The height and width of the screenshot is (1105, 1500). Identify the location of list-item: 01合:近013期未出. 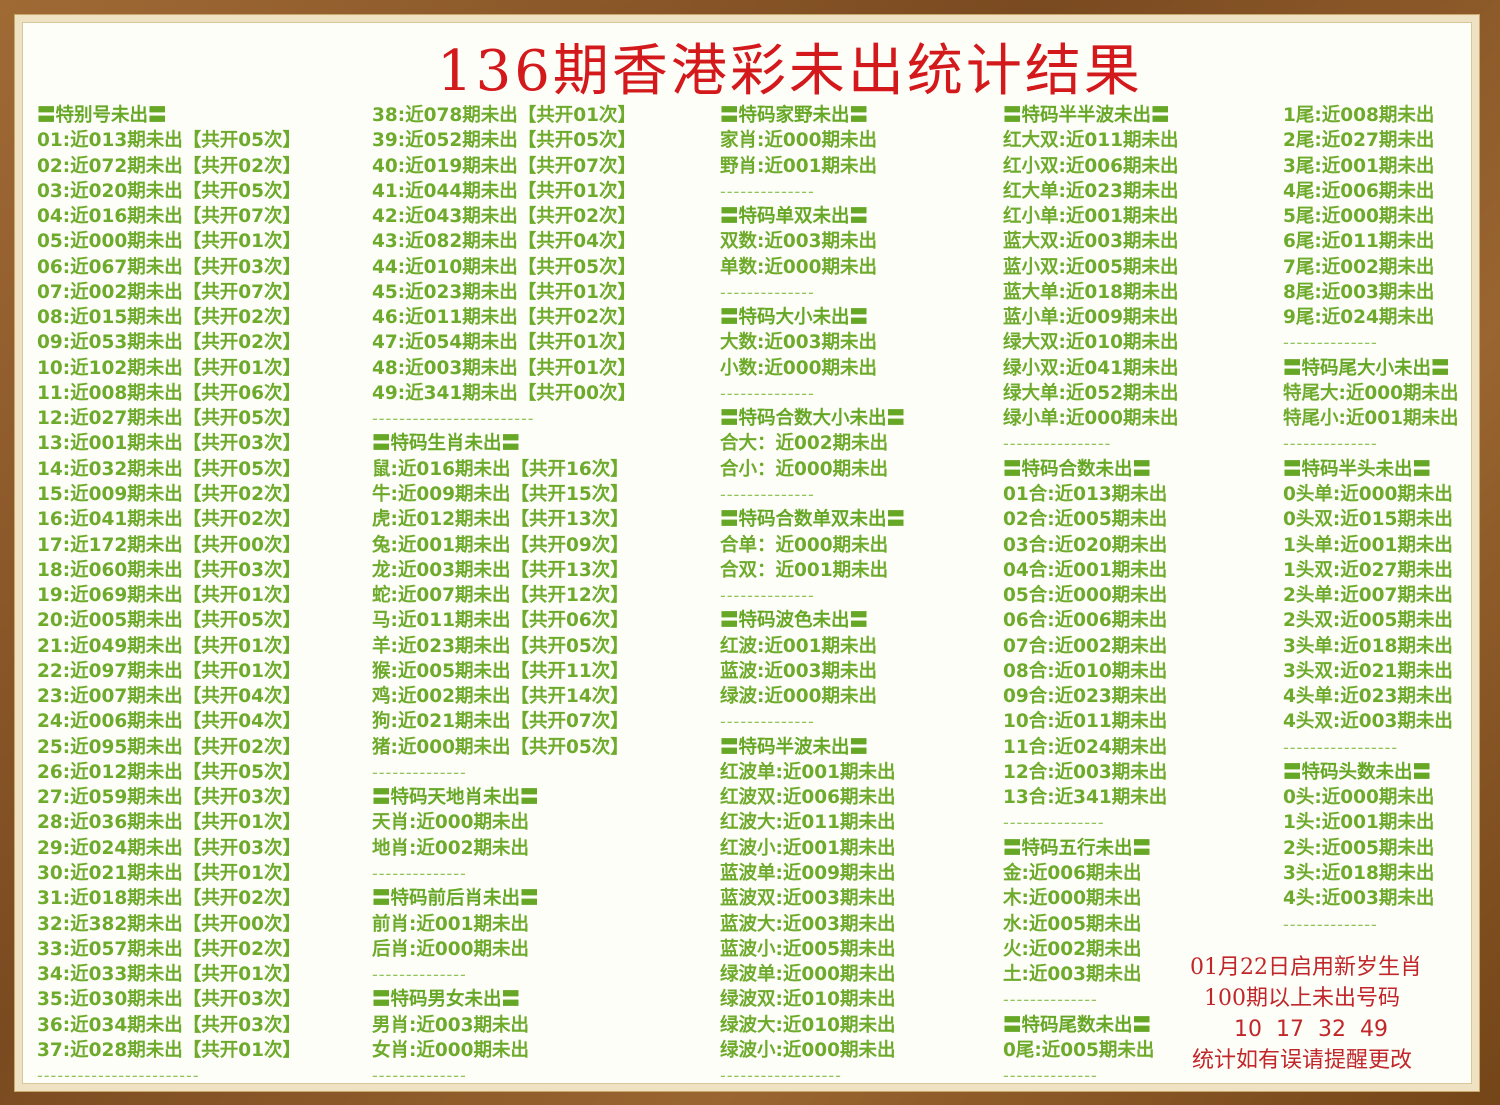
(1085, 494).